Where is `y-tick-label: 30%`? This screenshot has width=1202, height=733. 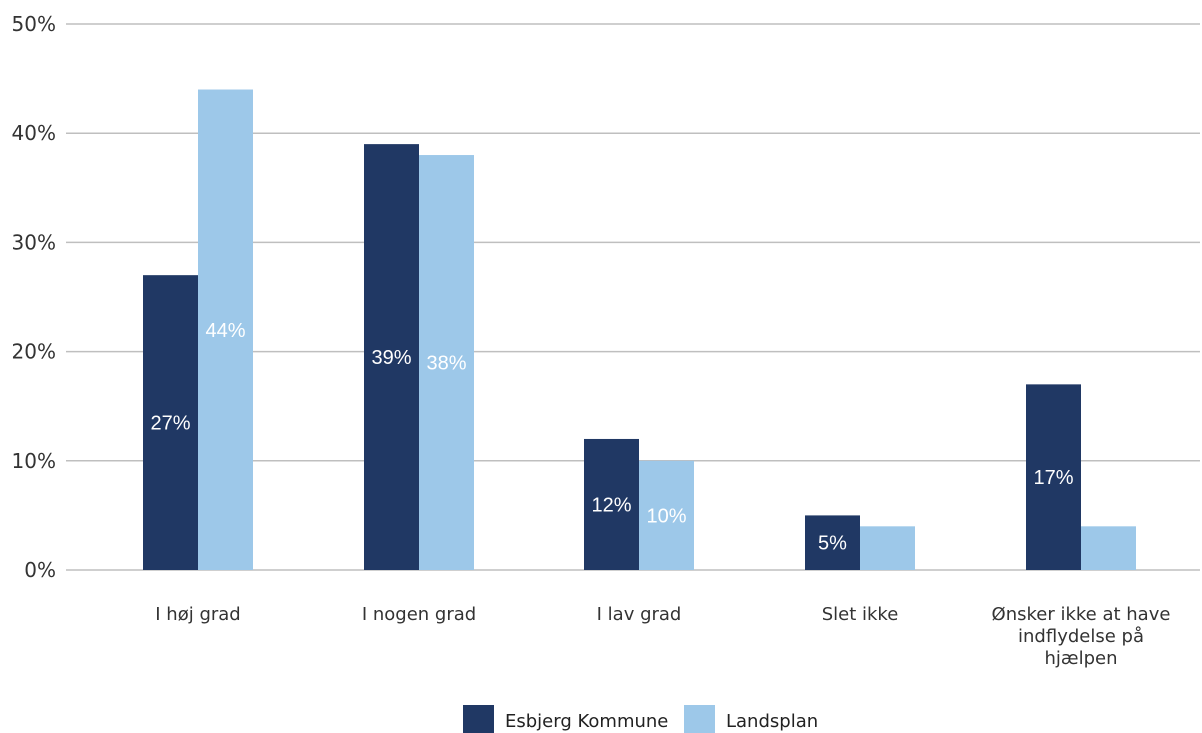 y-tick-label: 30% is located at coordinates (34, 242).